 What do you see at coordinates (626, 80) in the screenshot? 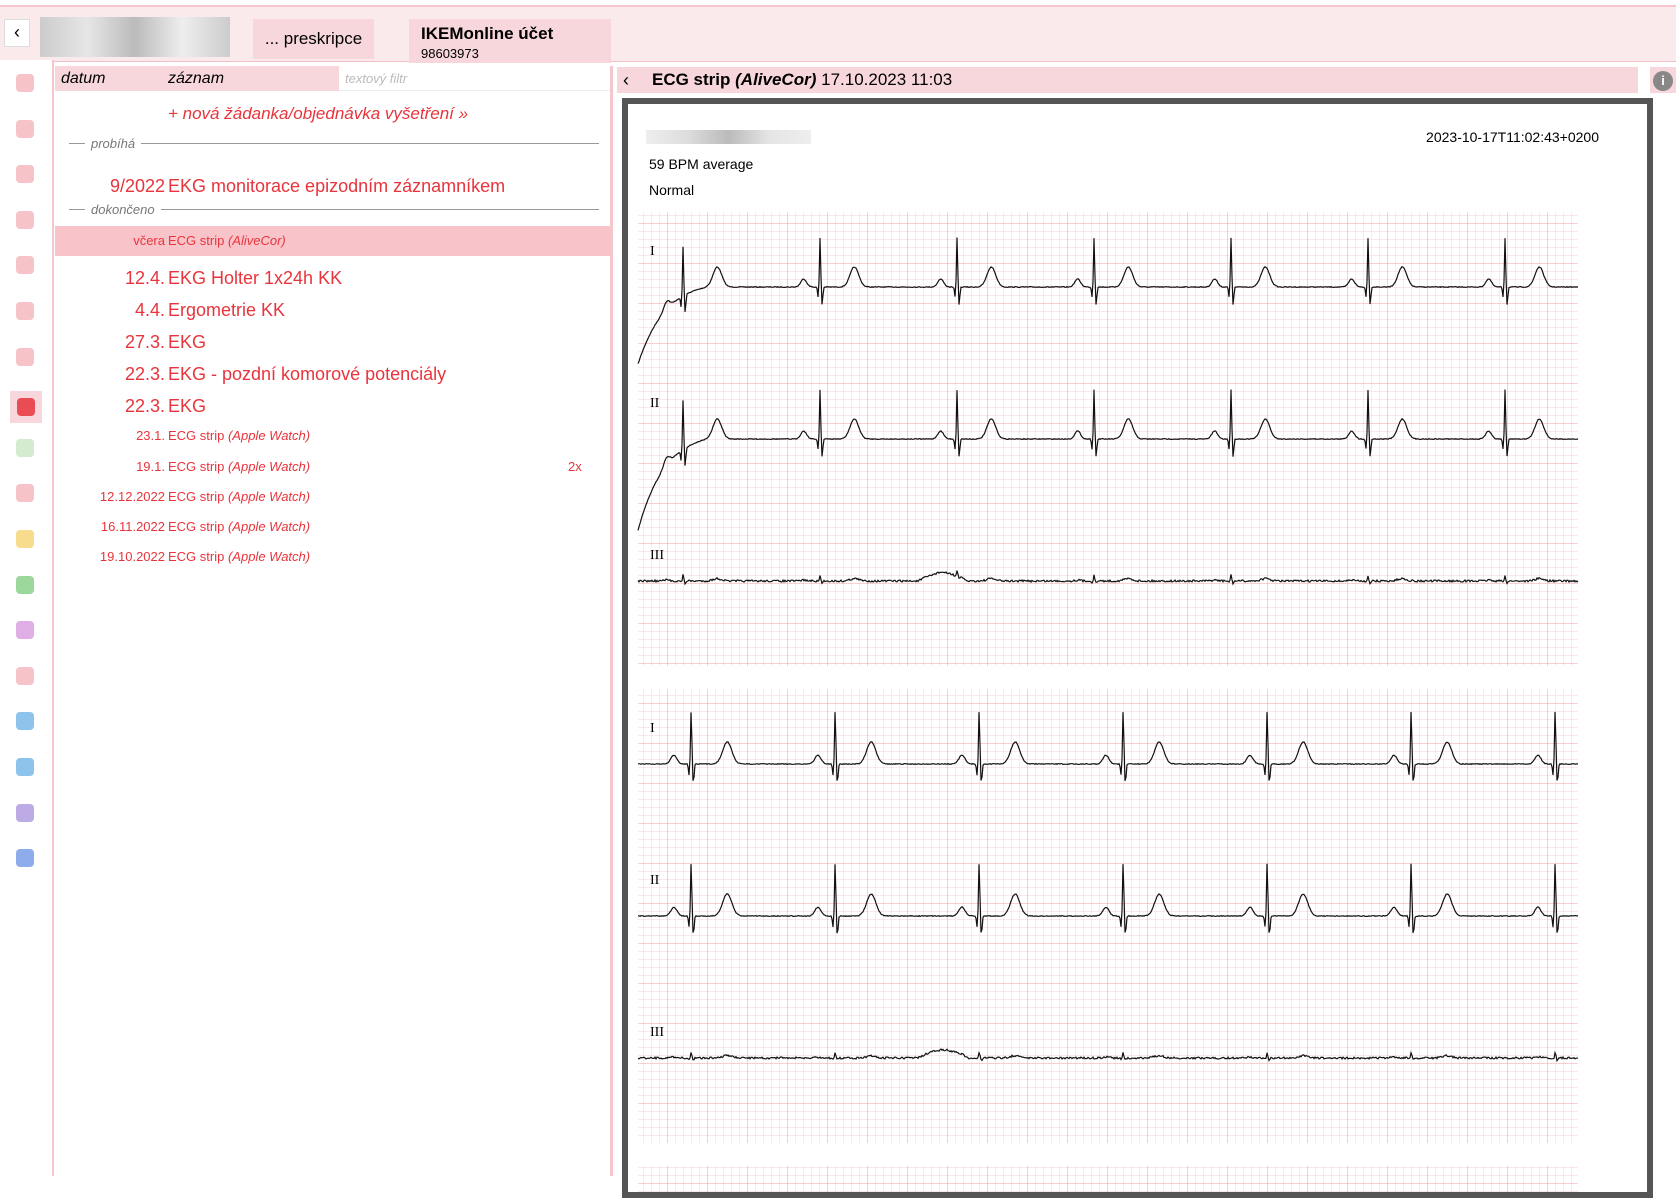
I see `back-arrow: ‹` at bounding box center [626, 80].